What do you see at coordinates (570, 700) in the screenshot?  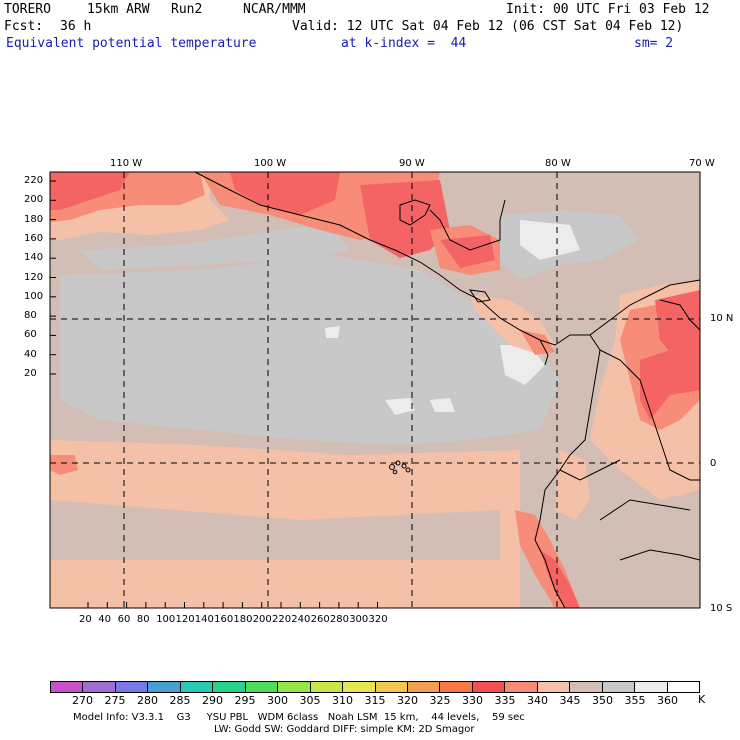 I see `colorbar-label: 345` at bounding box center [570, 700].